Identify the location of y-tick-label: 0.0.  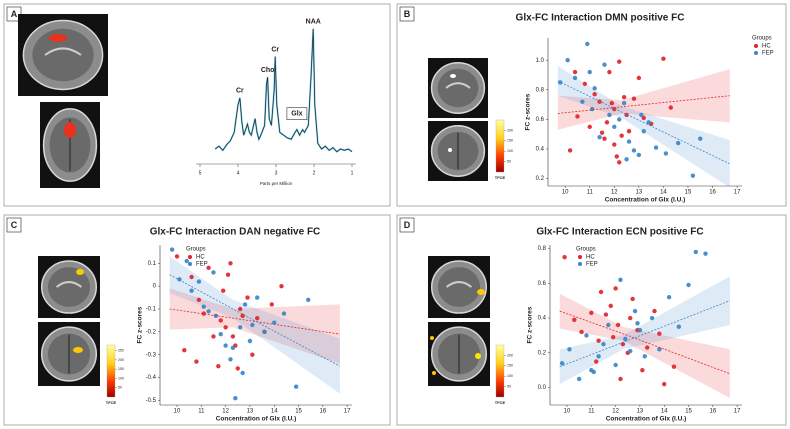
(542, 388).